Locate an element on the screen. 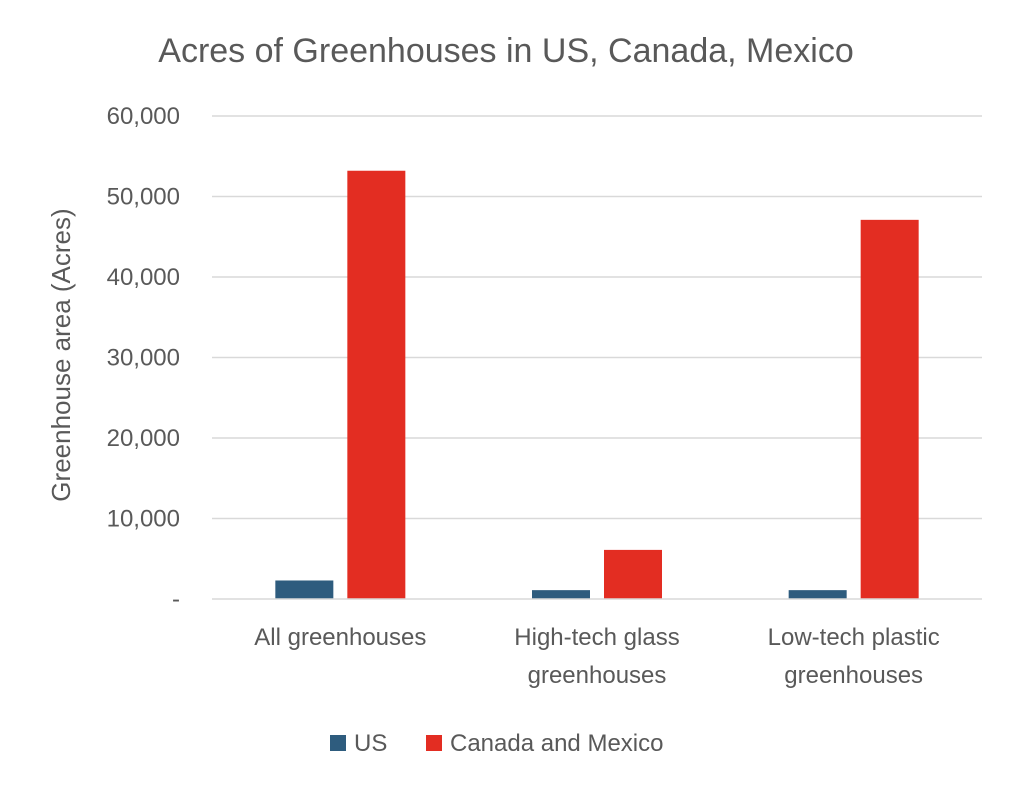 This screenshot has height=792, width=1012. y-tick-label: 60,000 is located at coordinates (143, 116).